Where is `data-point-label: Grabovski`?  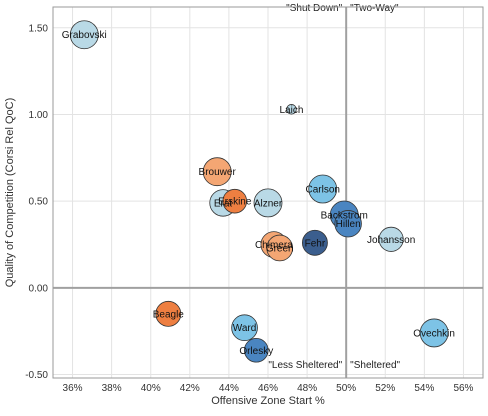 data-point-label: Grabovski is located at coordinates (84, 35).